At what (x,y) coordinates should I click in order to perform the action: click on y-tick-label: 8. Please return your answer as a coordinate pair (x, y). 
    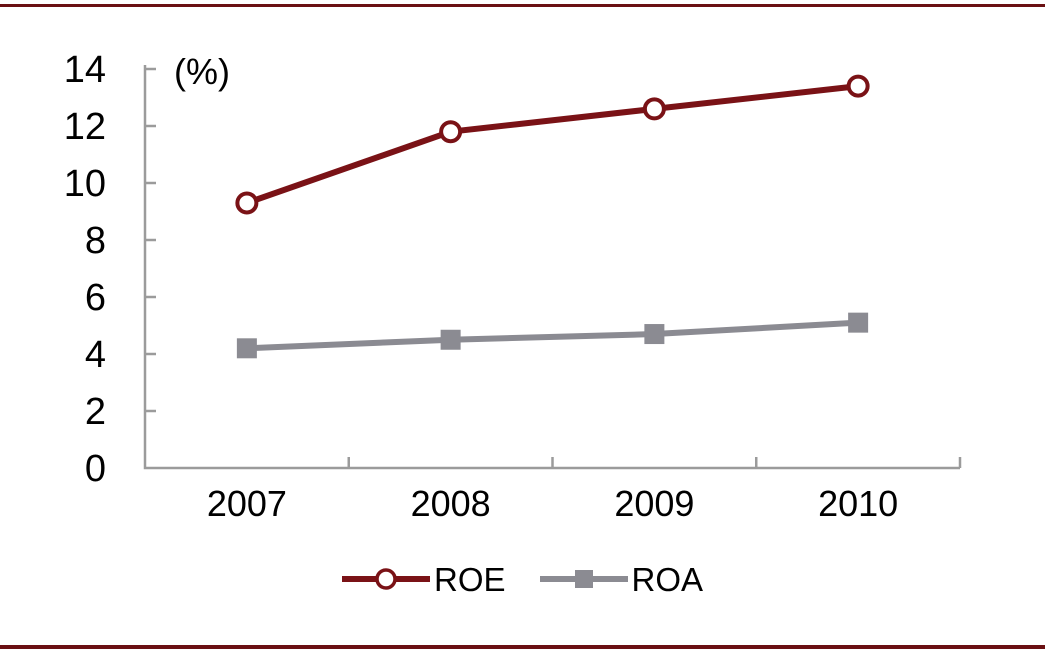
    Looking at the image, I should click on (95, 241).